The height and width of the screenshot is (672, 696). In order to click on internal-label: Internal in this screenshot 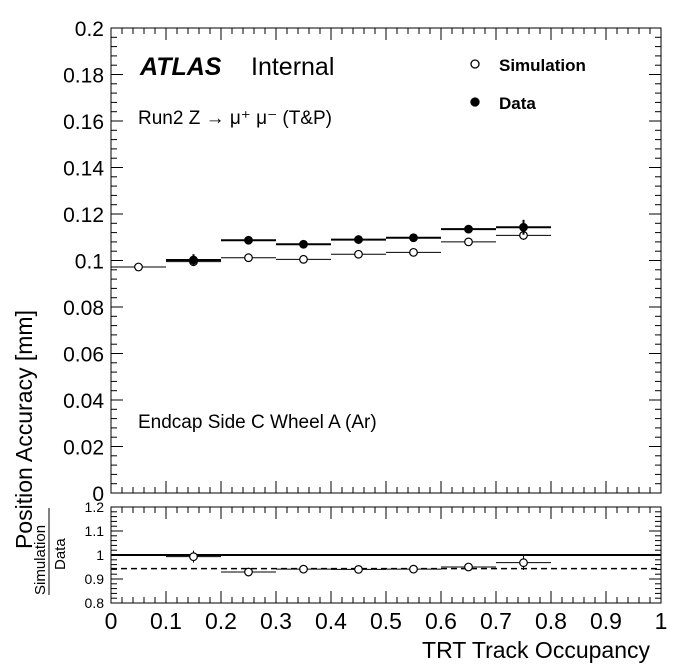, I will do `click(292, 67)`.